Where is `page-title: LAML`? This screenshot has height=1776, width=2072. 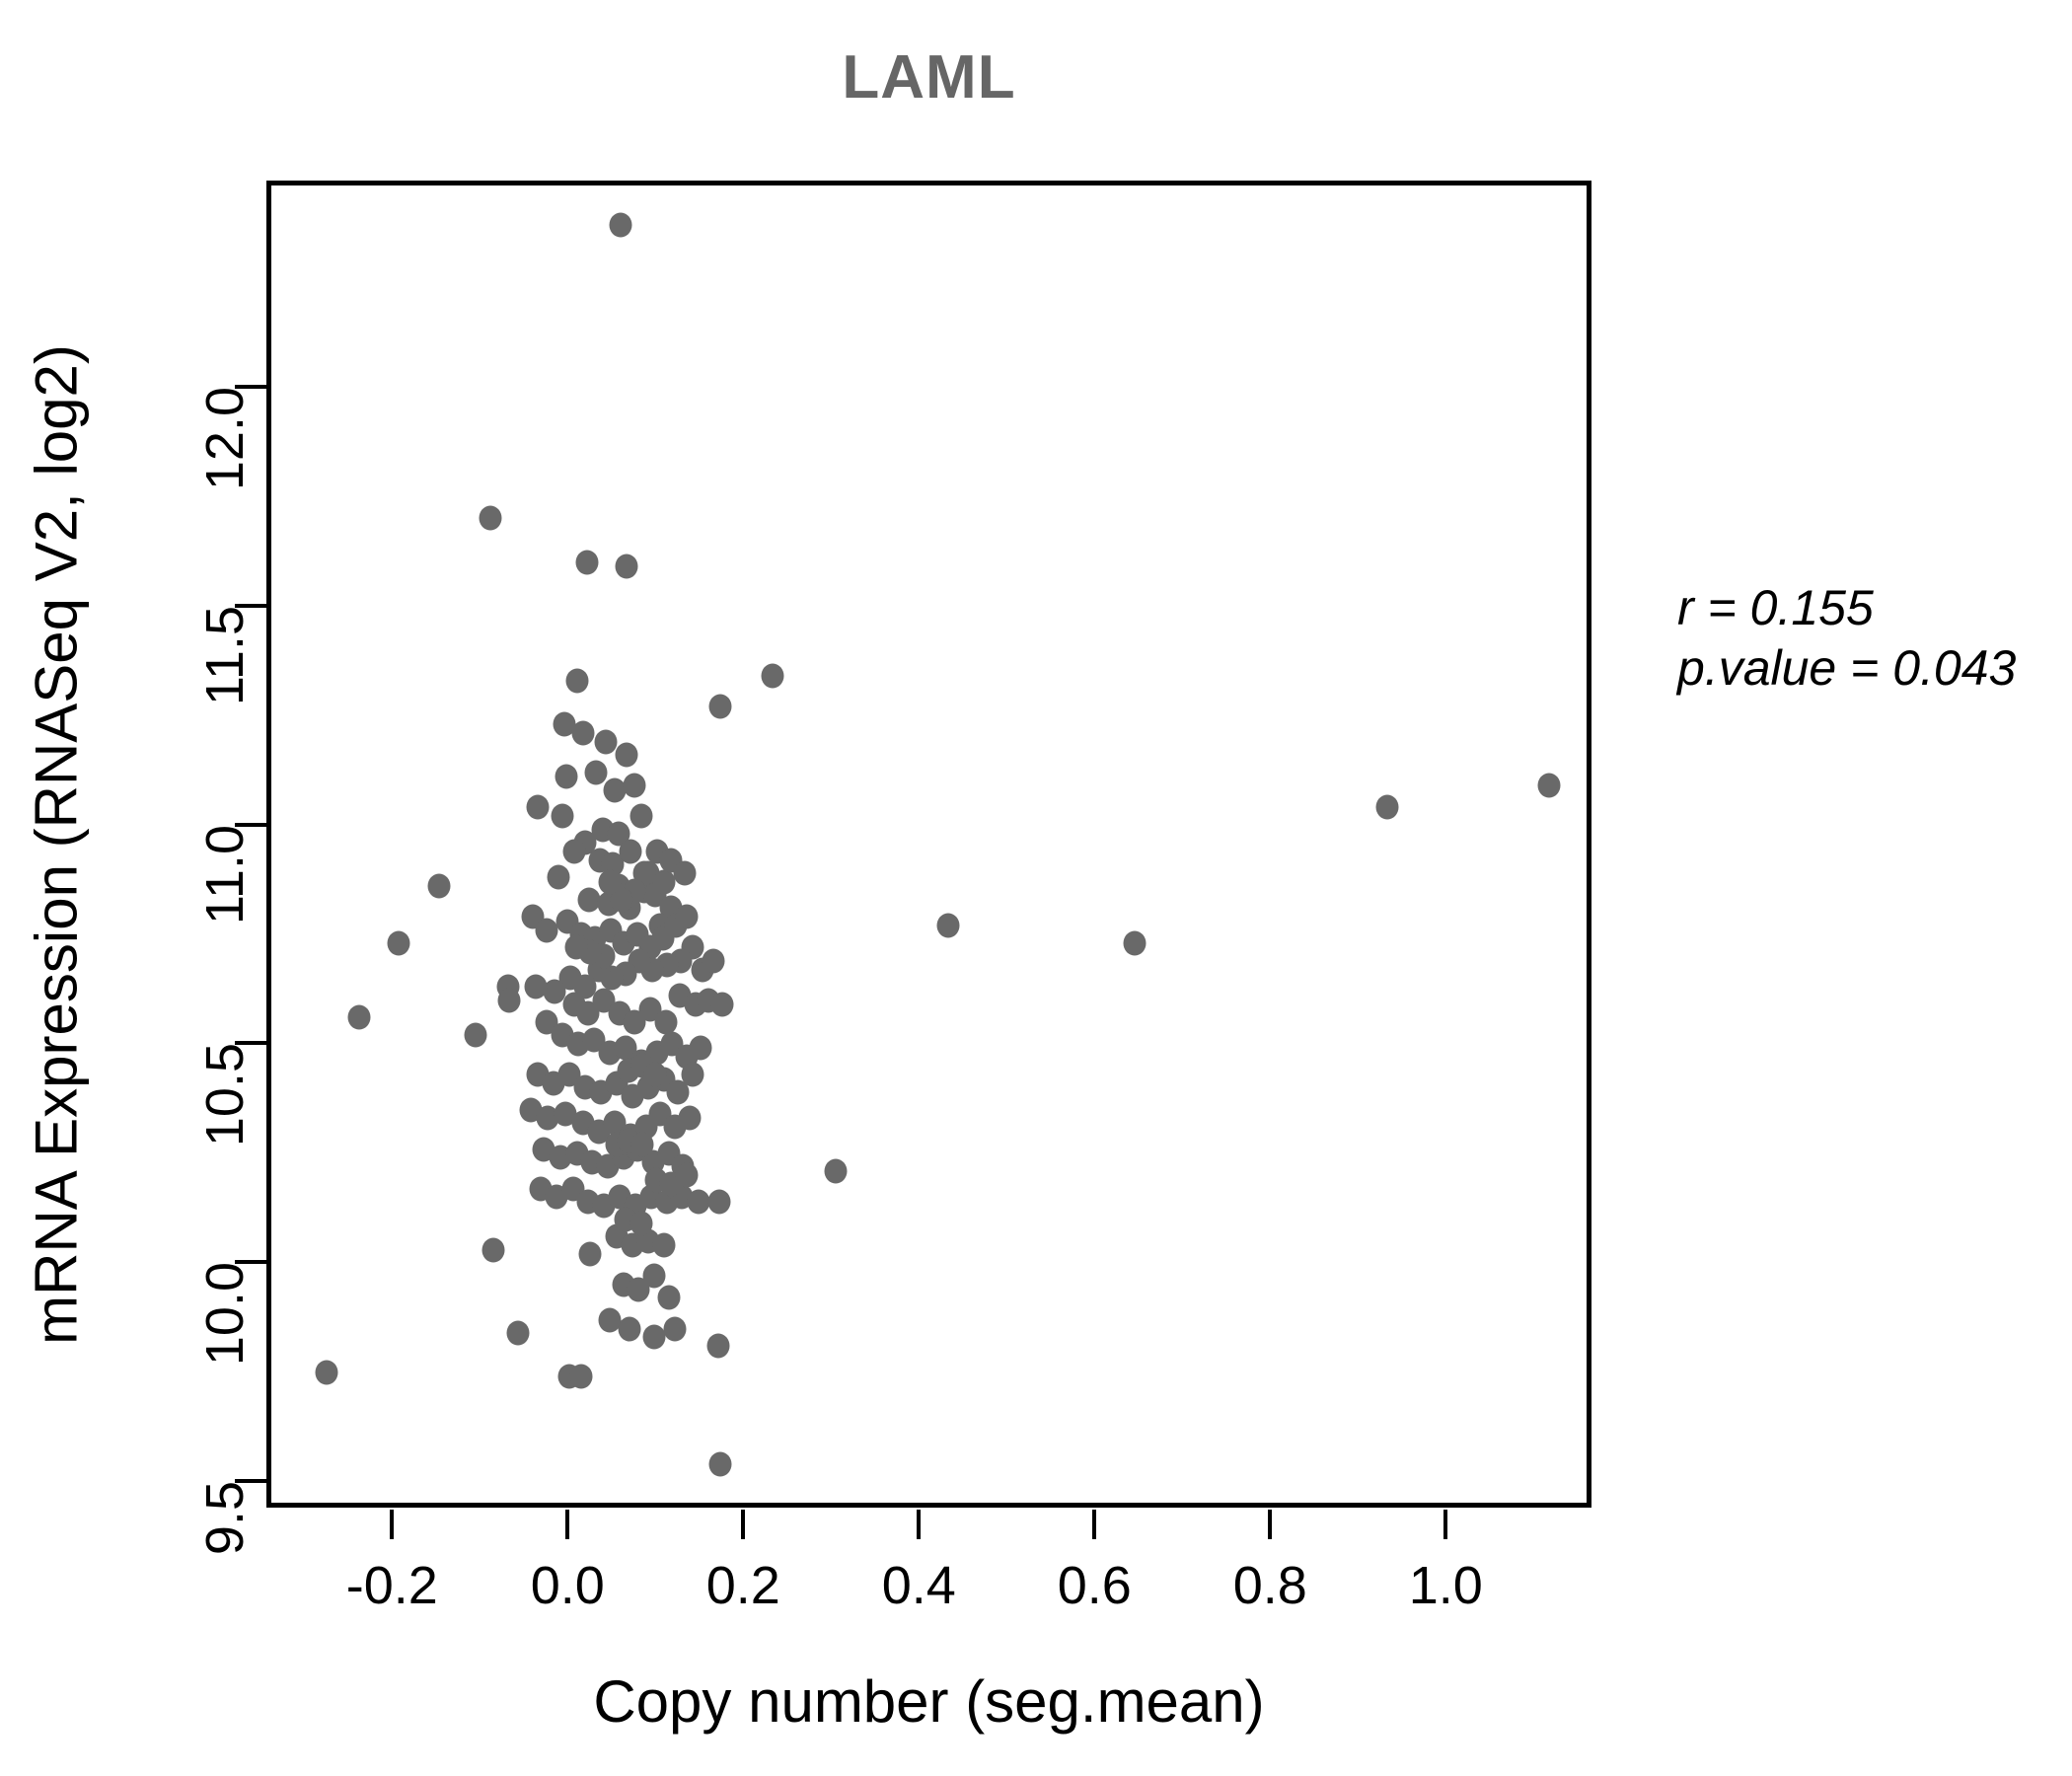
page-title: LAML is located at coordinates (929, 77).